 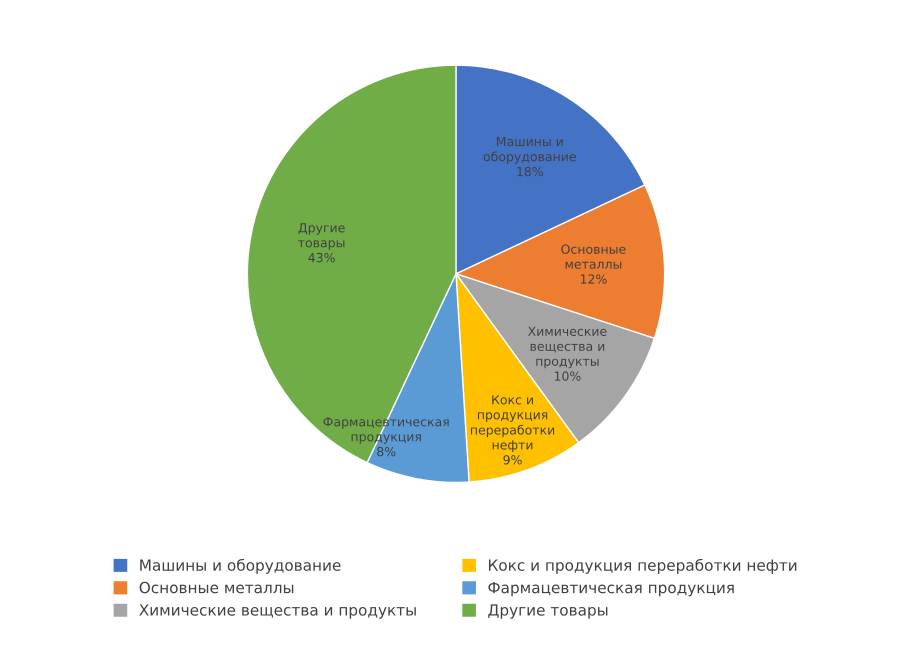 What do you see at coordinates (217, 588) in the screenshot?
I see `legend-label: Основные металлы` at bounding box center [217, 588].